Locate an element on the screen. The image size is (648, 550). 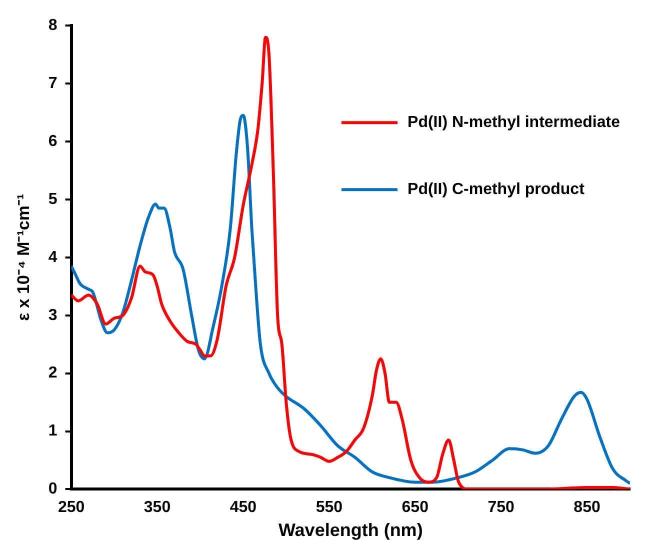
y-tick-label: 4 is located at coordinates (53, 257).